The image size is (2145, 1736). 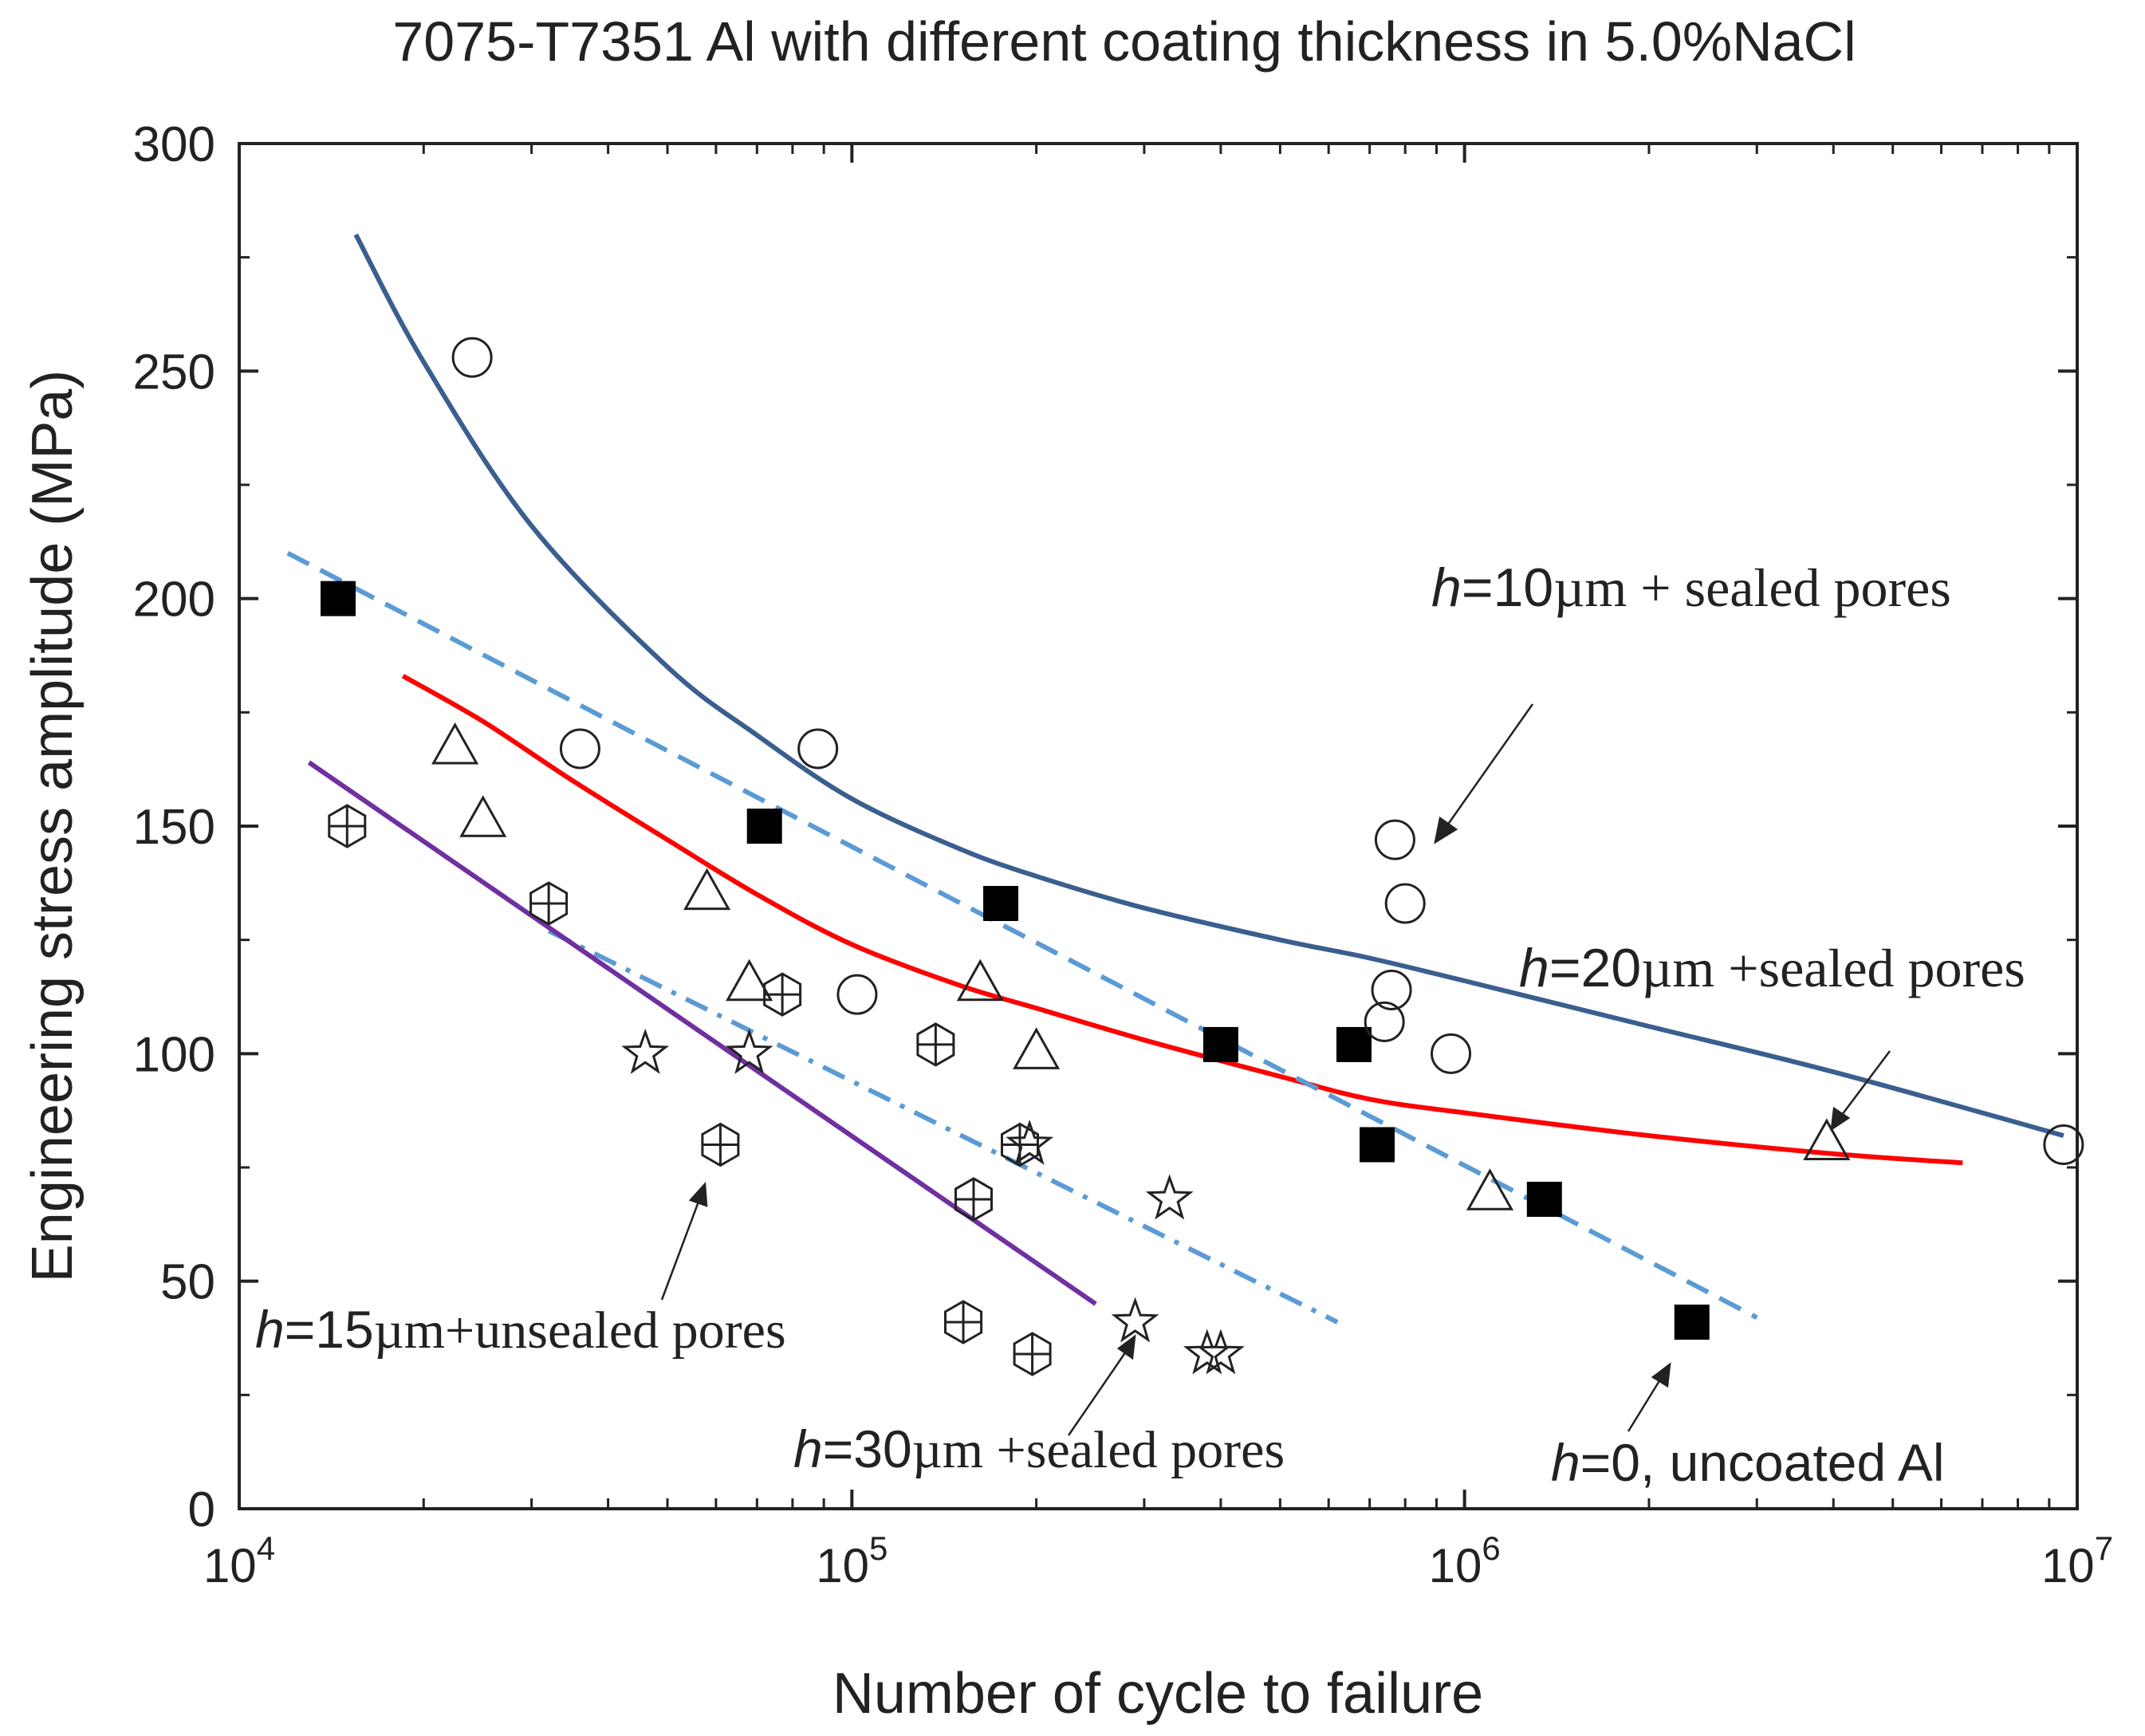 I want to click on y-tick-label: 250, so click(x=174, y=372).